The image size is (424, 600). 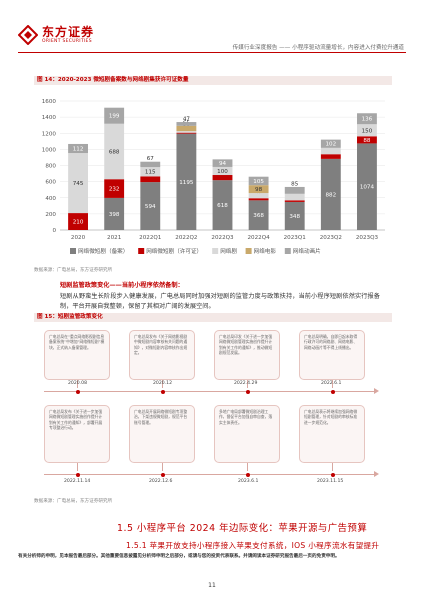 What do you see at coordinates (122, 285) in the screenshot?
I see `policy-lead: 短剧监管政策变化——当前小程序依然备制：` at bounding box center [122, 285].